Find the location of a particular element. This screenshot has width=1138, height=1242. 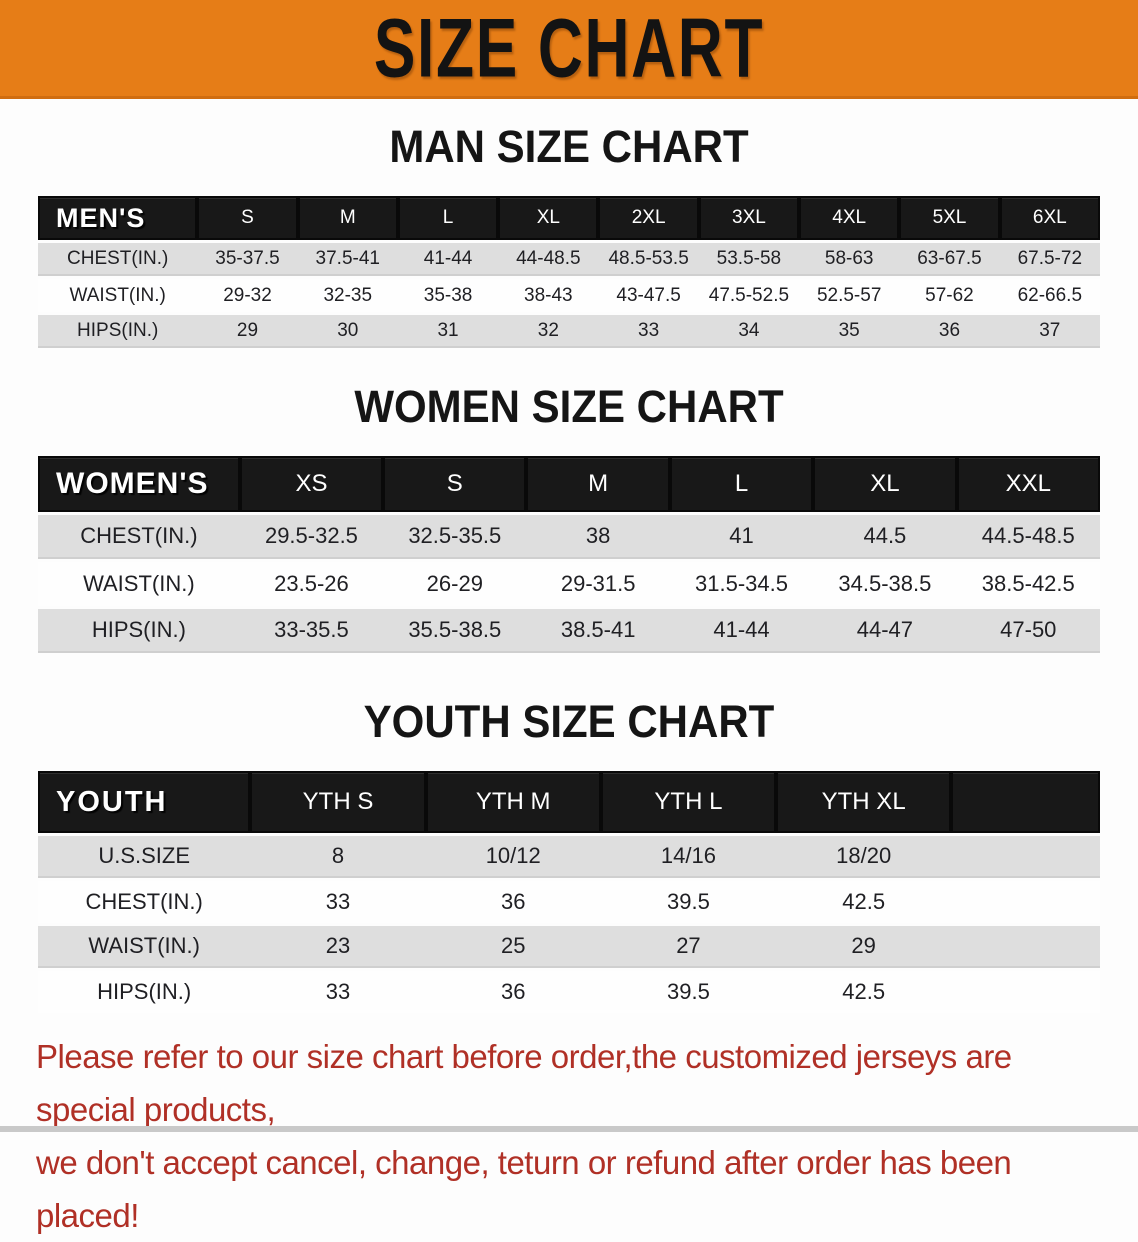

measurement-value: 34.5-38.5 is located at coordinates (885, 584).